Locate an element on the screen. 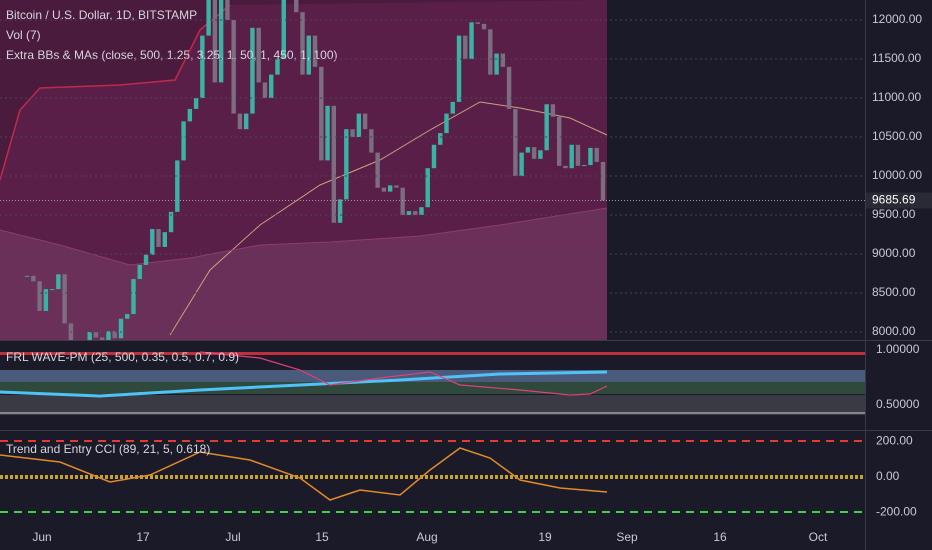  cci-legend: Trend and Entry CCI (89, 21, 5, 0.618) is located at coordinates (108, 449).